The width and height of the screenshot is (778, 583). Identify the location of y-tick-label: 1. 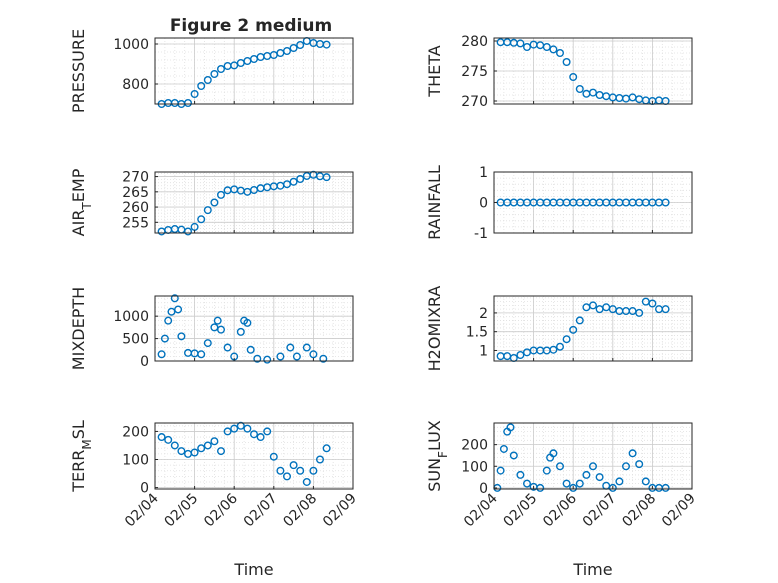
(483, 173).